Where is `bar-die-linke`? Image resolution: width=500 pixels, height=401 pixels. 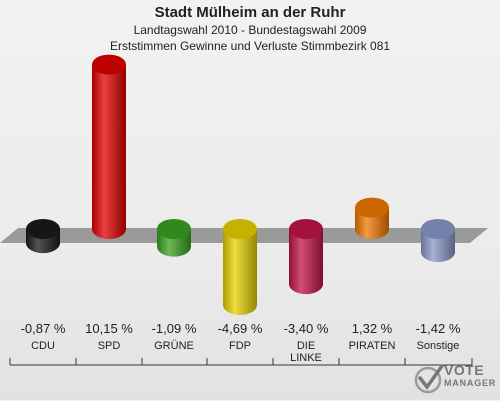
bar-die-linke is located at coordinates (306, 262).